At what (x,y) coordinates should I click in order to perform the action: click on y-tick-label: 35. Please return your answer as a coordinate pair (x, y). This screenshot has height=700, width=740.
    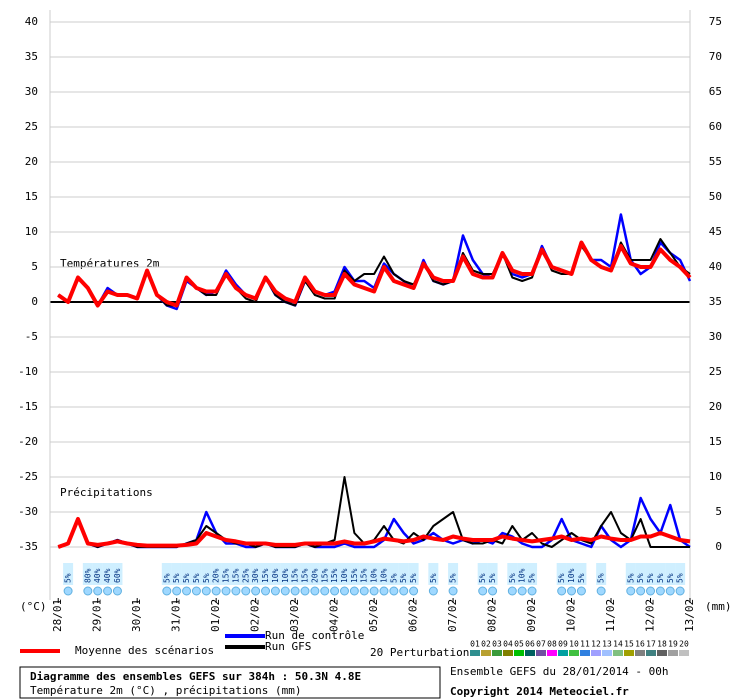
    Looking at the image, I should click on (31, 56).